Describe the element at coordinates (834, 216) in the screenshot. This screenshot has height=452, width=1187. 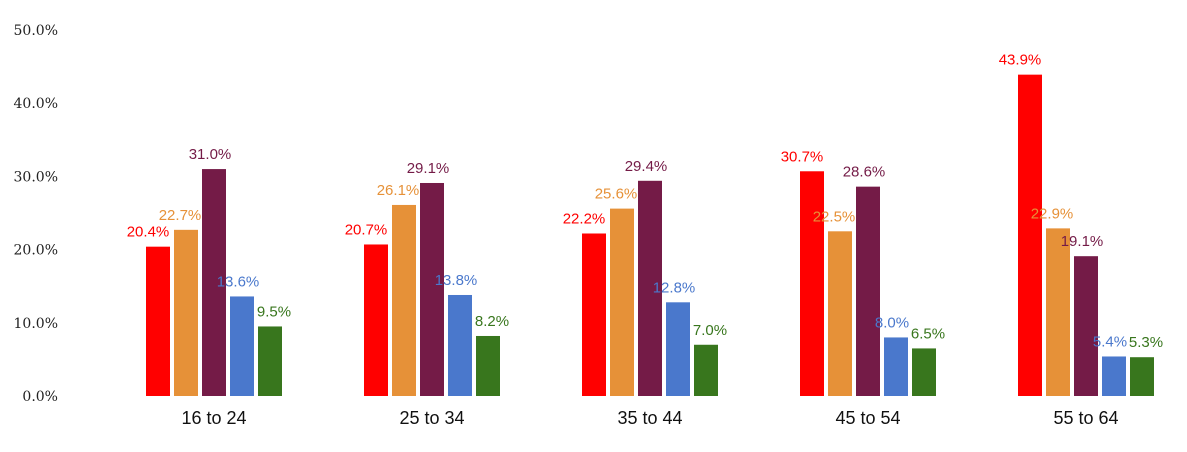
I see `data-label: 22.5%` at that location.